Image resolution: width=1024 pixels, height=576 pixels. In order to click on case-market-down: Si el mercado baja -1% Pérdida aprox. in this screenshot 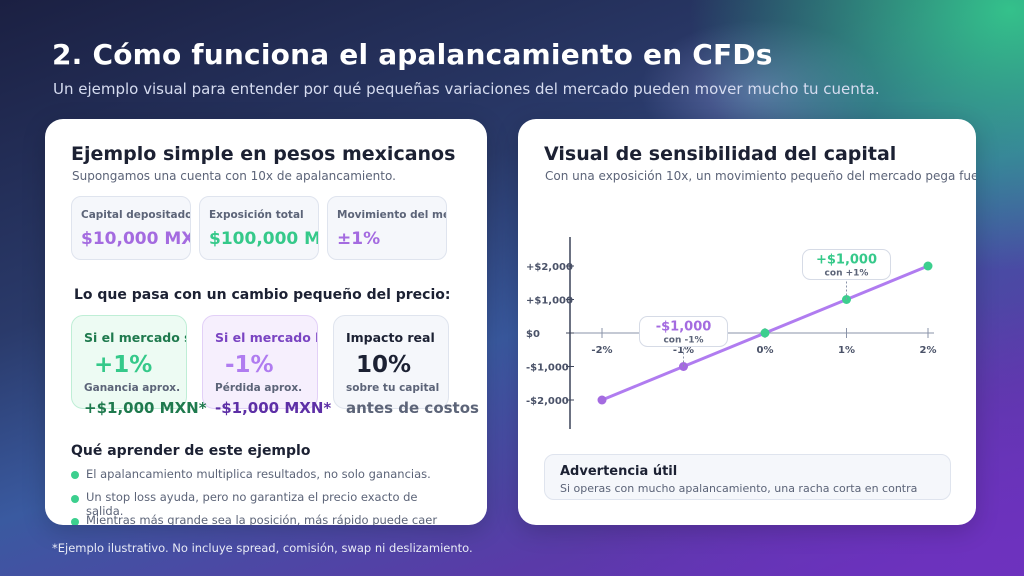, I will do `click(260, 362)`.